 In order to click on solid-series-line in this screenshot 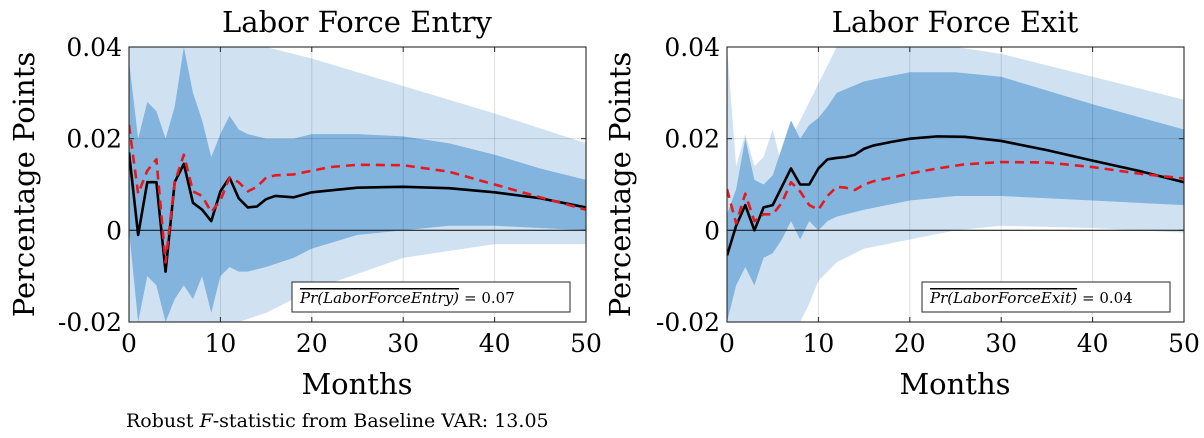, I will do `click(955, 195)`.